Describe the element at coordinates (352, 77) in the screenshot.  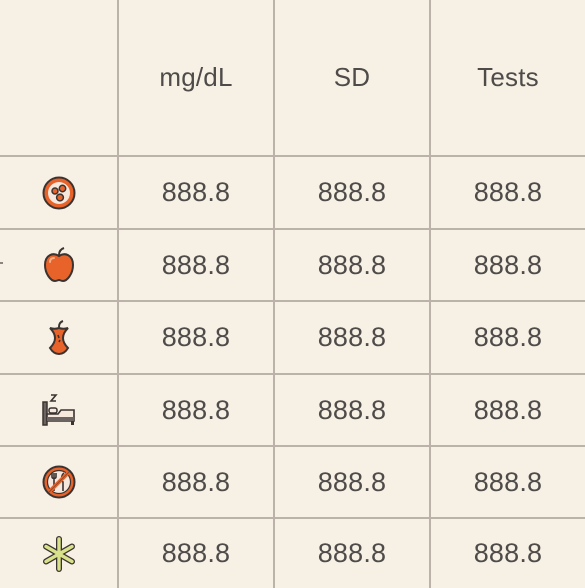
I see `column-header-sd: SD` at that location.